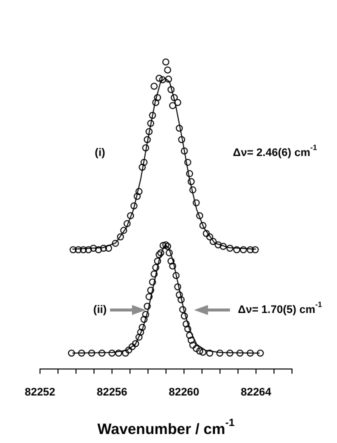 This screenshot has width=337, height=443. I want to click on x-tick-label: 82256, so click(112, 392).